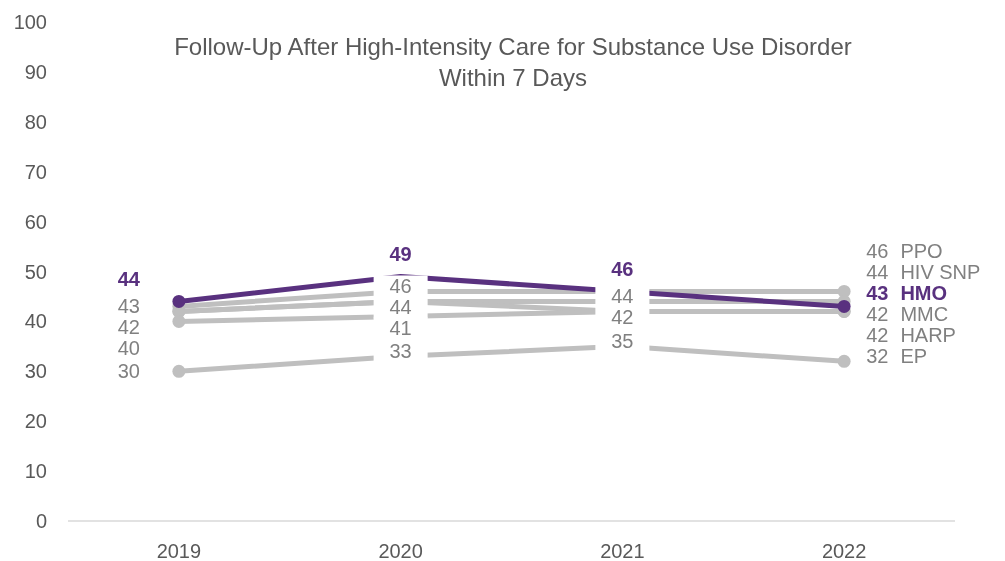  What do you see at coordinates (35, 271) in the screenshot?
I see `y-tick-label: 50` at bounding box center [35, 271].